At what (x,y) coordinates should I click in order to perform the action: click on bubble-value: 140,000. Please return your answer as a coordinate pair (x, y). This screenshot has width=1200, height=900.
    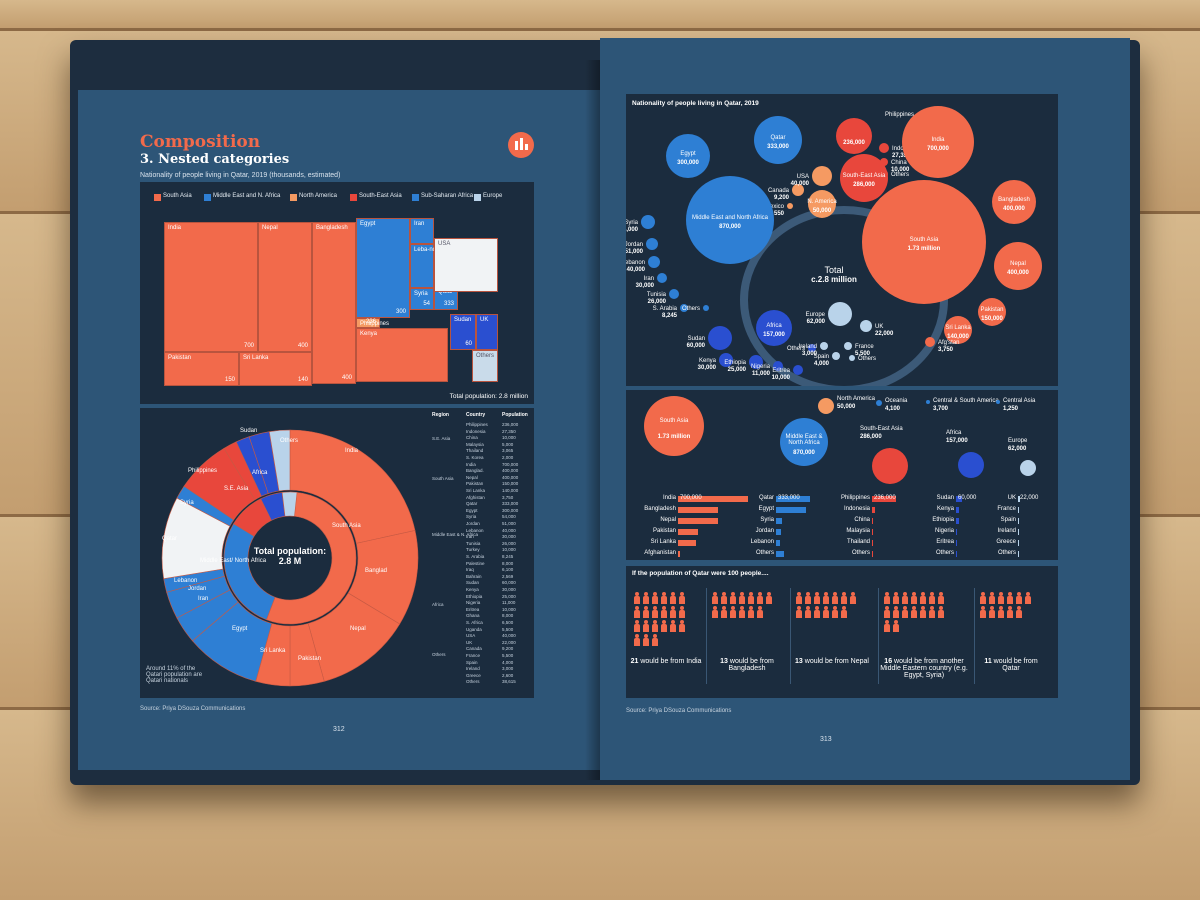
    Looking at the image, I should click on (958, 337).